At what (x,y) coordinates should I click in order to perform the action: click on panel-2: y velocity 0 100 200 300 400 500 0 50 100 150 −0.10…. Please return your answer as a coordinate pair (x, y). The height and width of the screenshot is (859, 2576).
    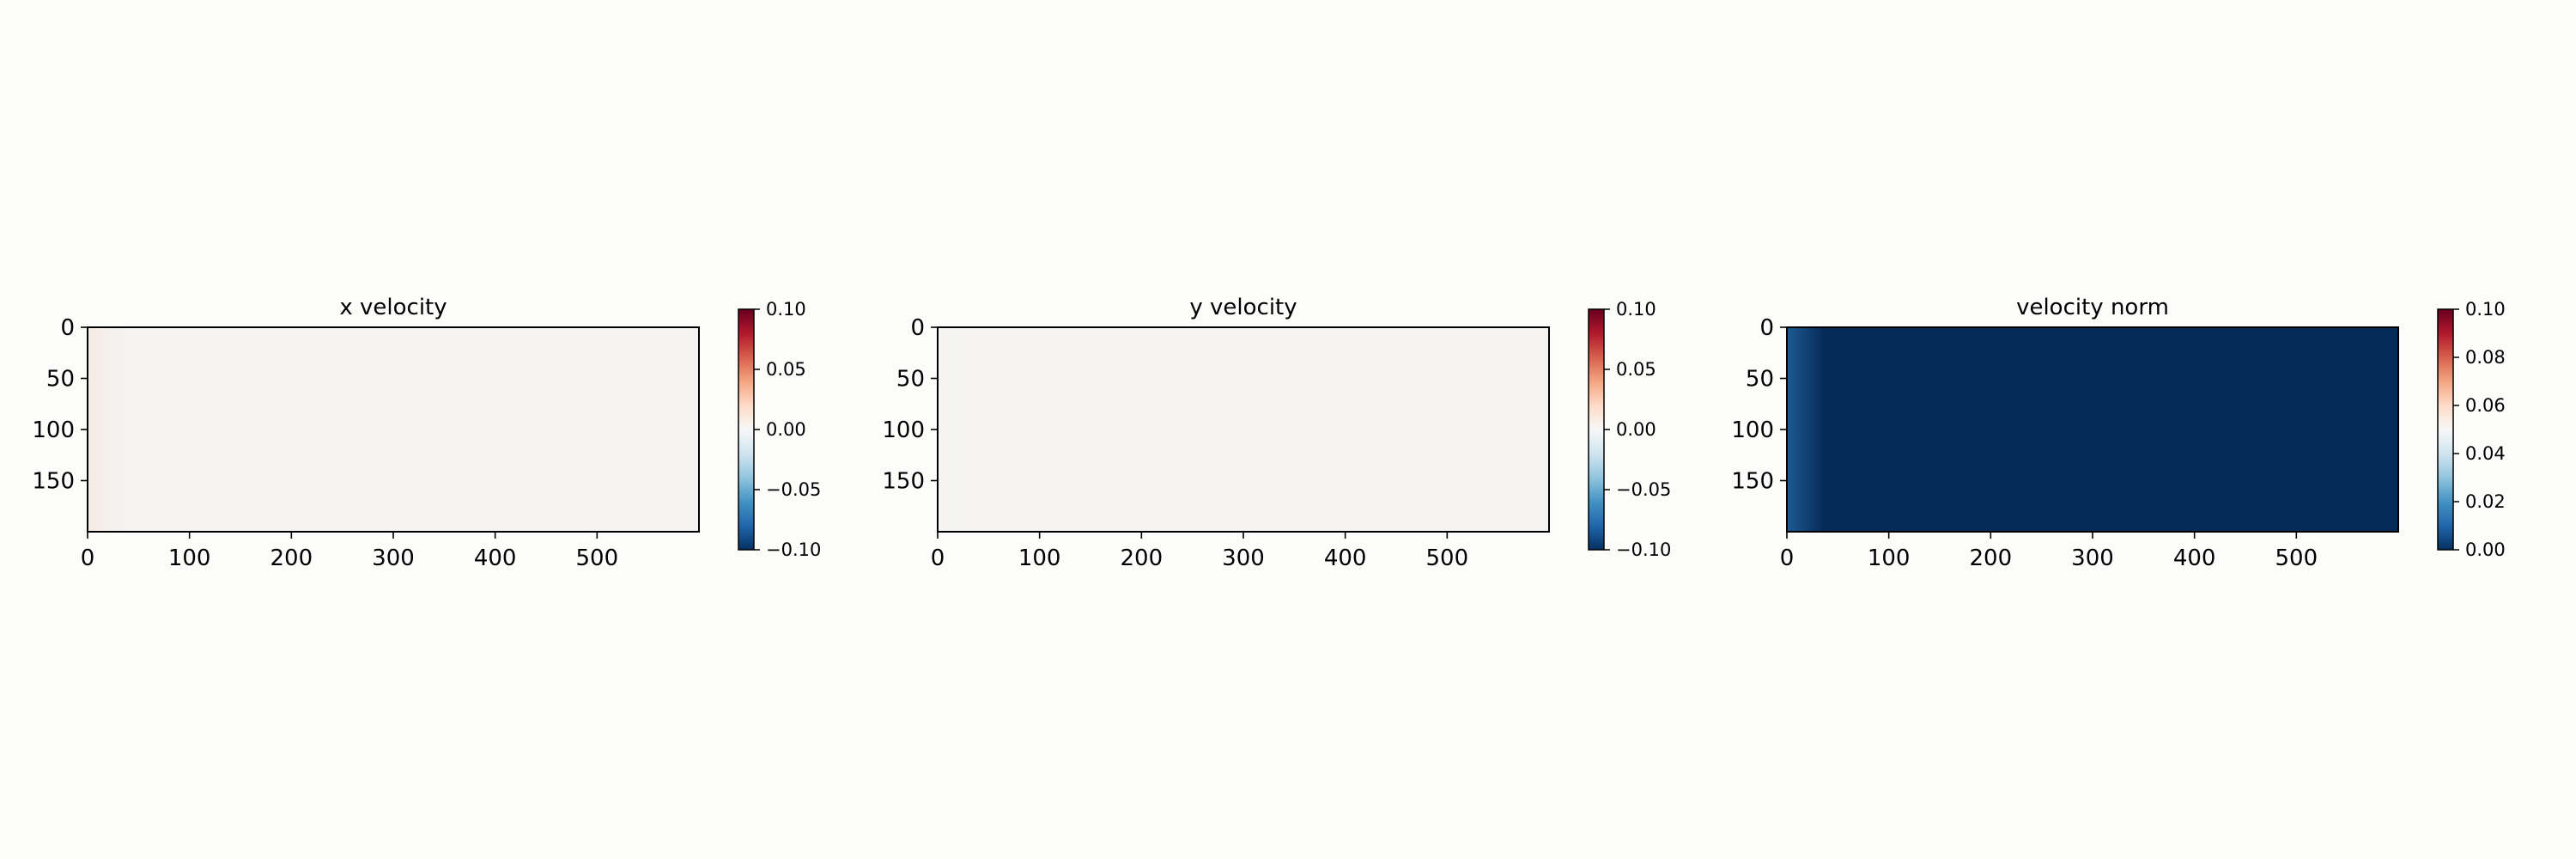
    Looking at the image, I should click on (1276, 433).